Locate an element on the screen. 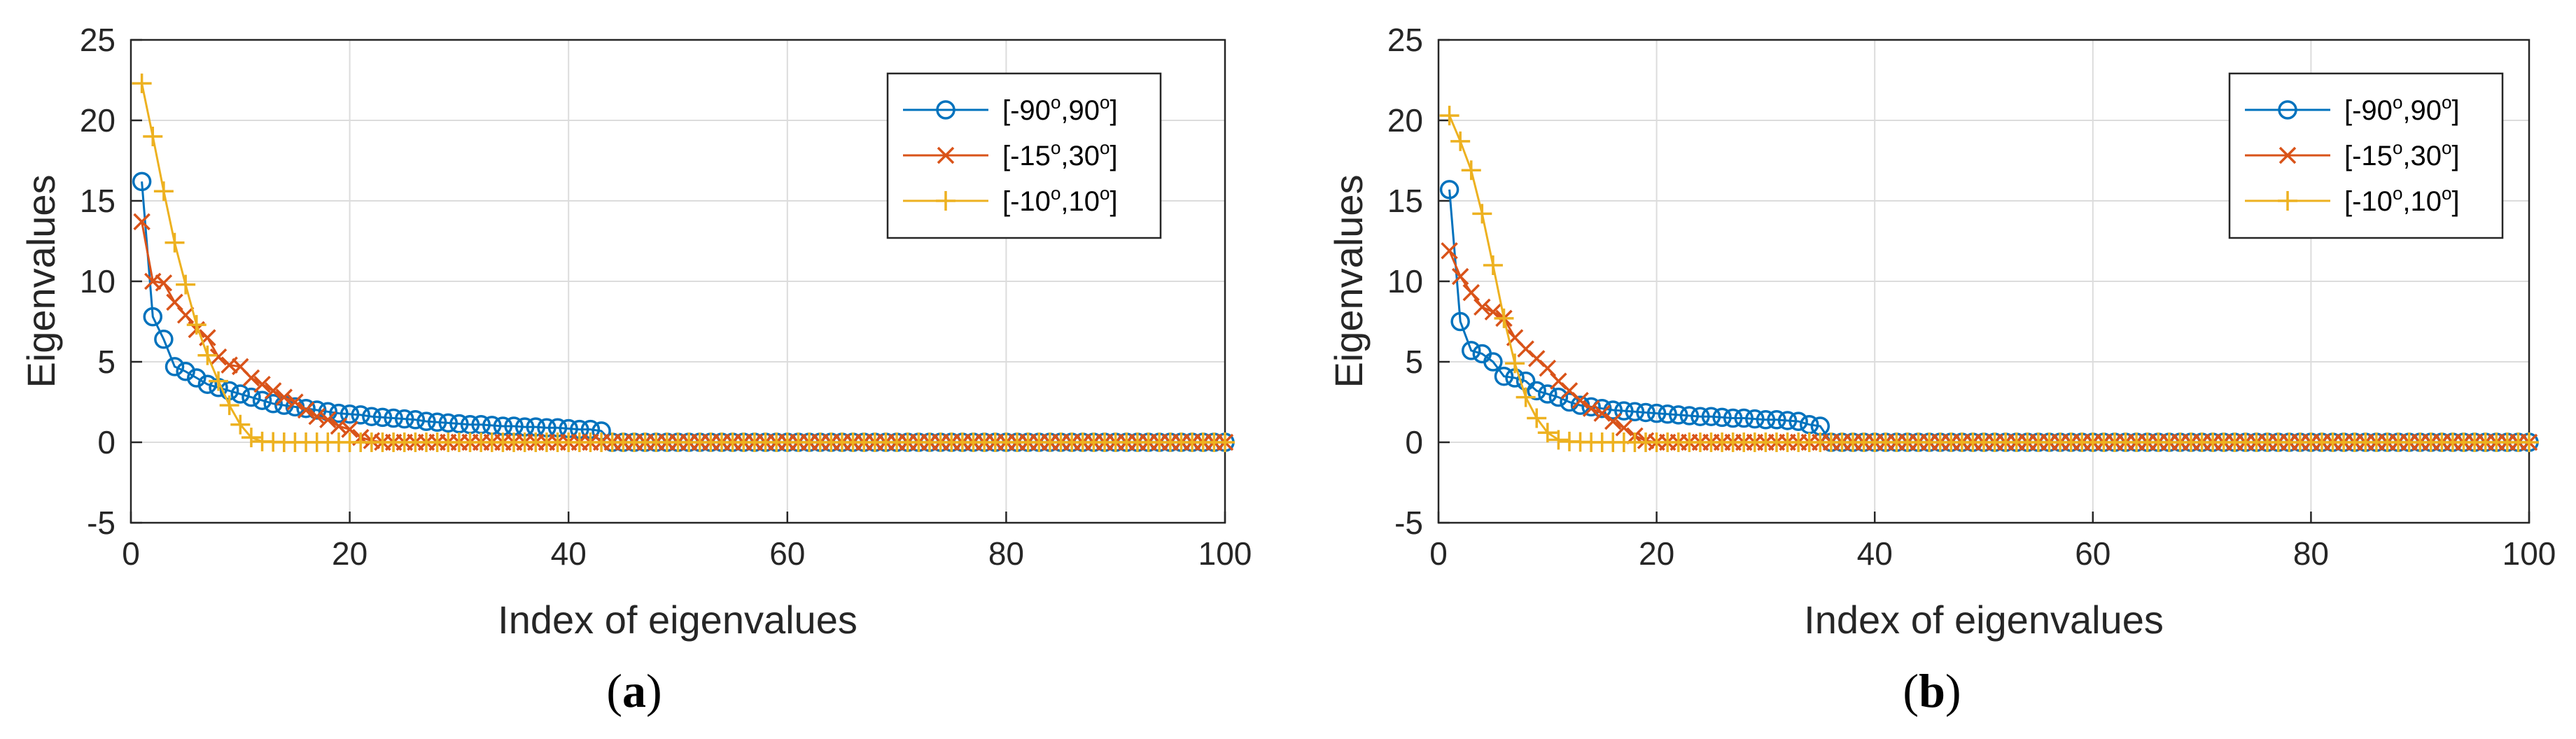 The width and height of the screenshot is (2576, 739). legend-entry-3: [-10o,10o] is located at coordinates (2352, 200).